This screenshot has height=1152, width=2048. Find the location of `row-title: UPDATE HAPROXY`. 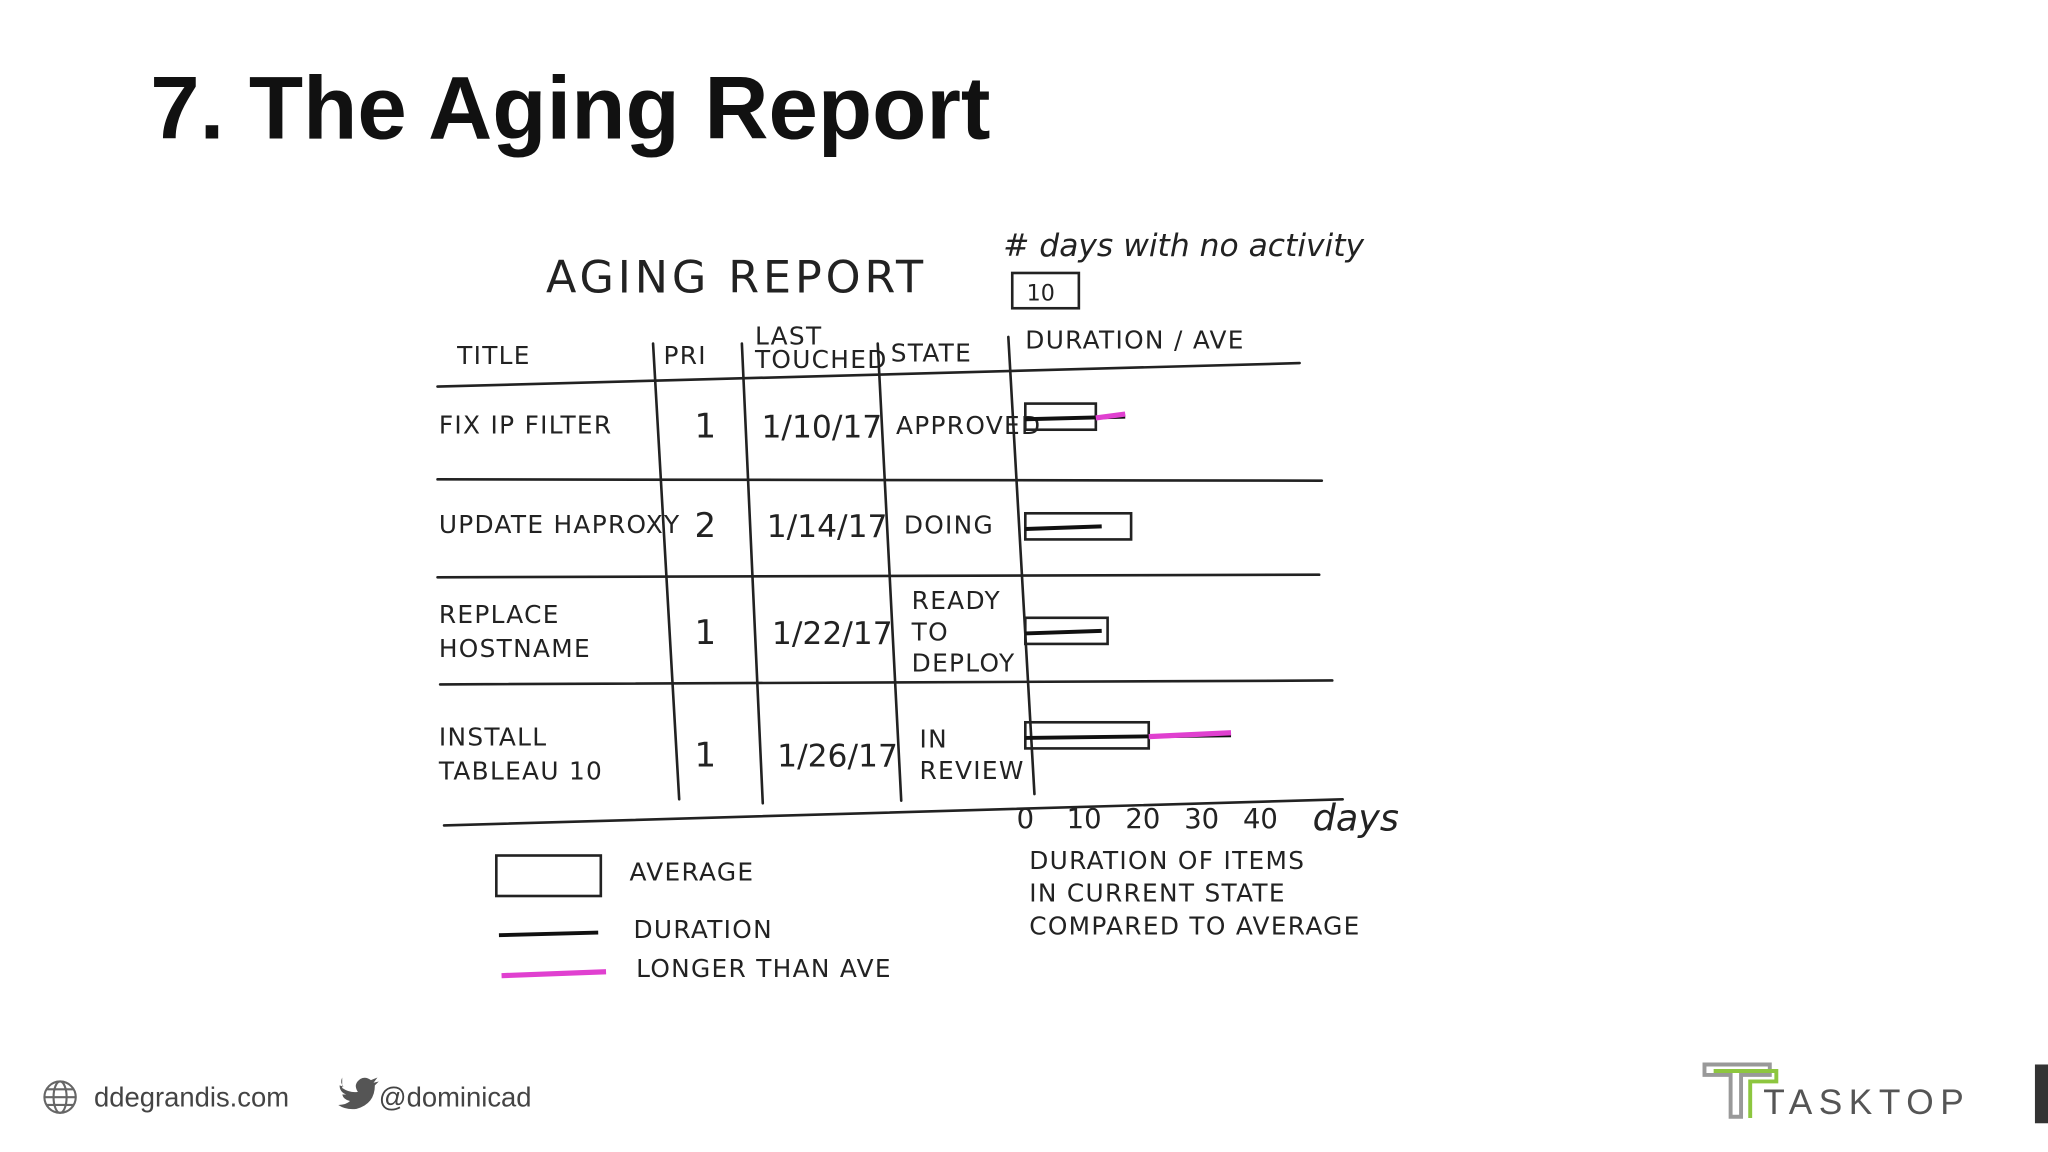

row-title: UPDATE HAPROXY is located at coordinates (560, 524).